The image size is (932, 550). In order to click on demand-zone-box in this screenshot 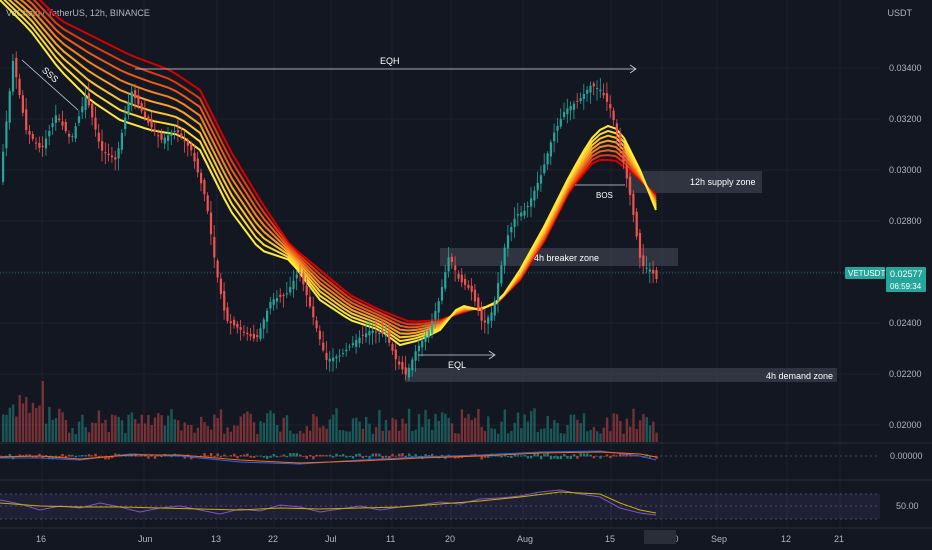, I will do `click(621, 375)`.